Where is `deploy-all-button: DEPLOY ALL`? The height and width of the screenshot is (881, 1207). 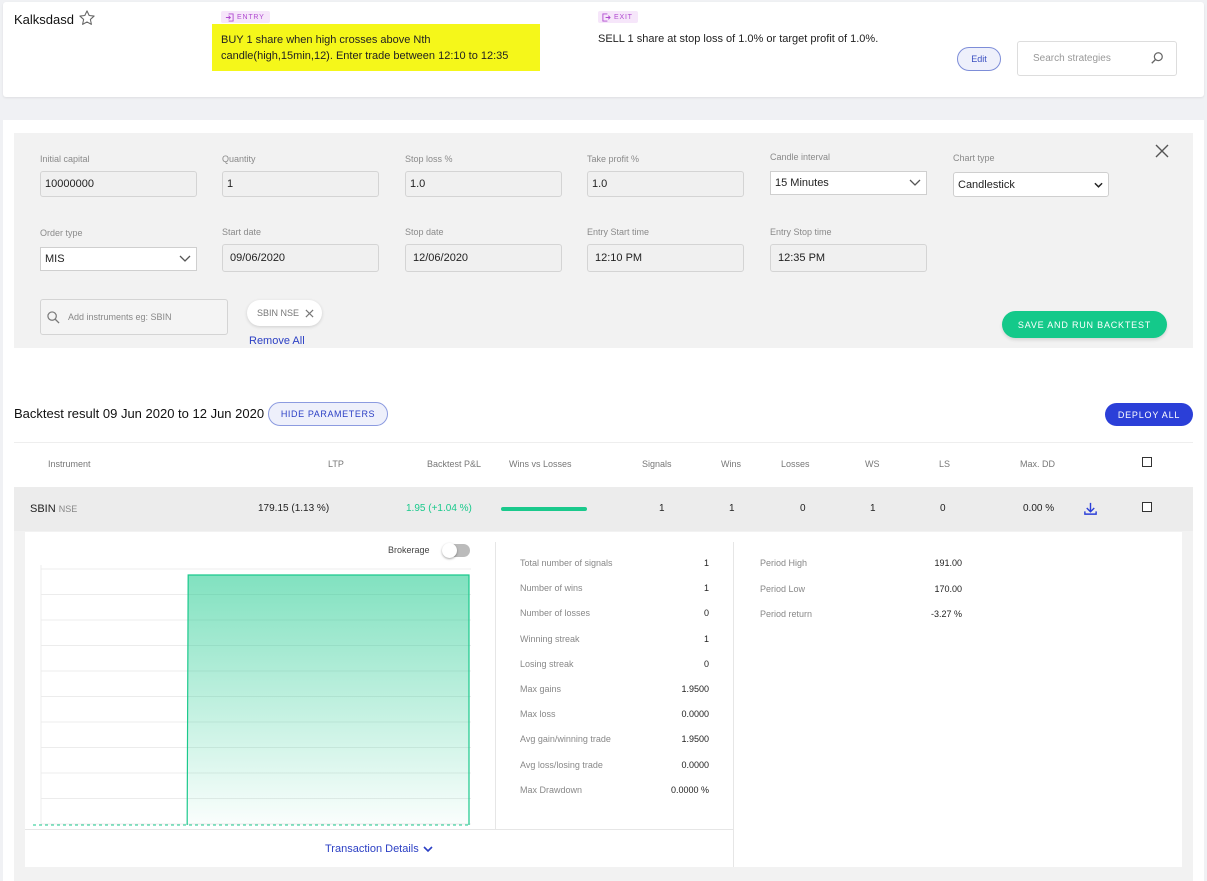
deploy-all-button: DEPLOY ALL is located at coordinates (1149, 414).